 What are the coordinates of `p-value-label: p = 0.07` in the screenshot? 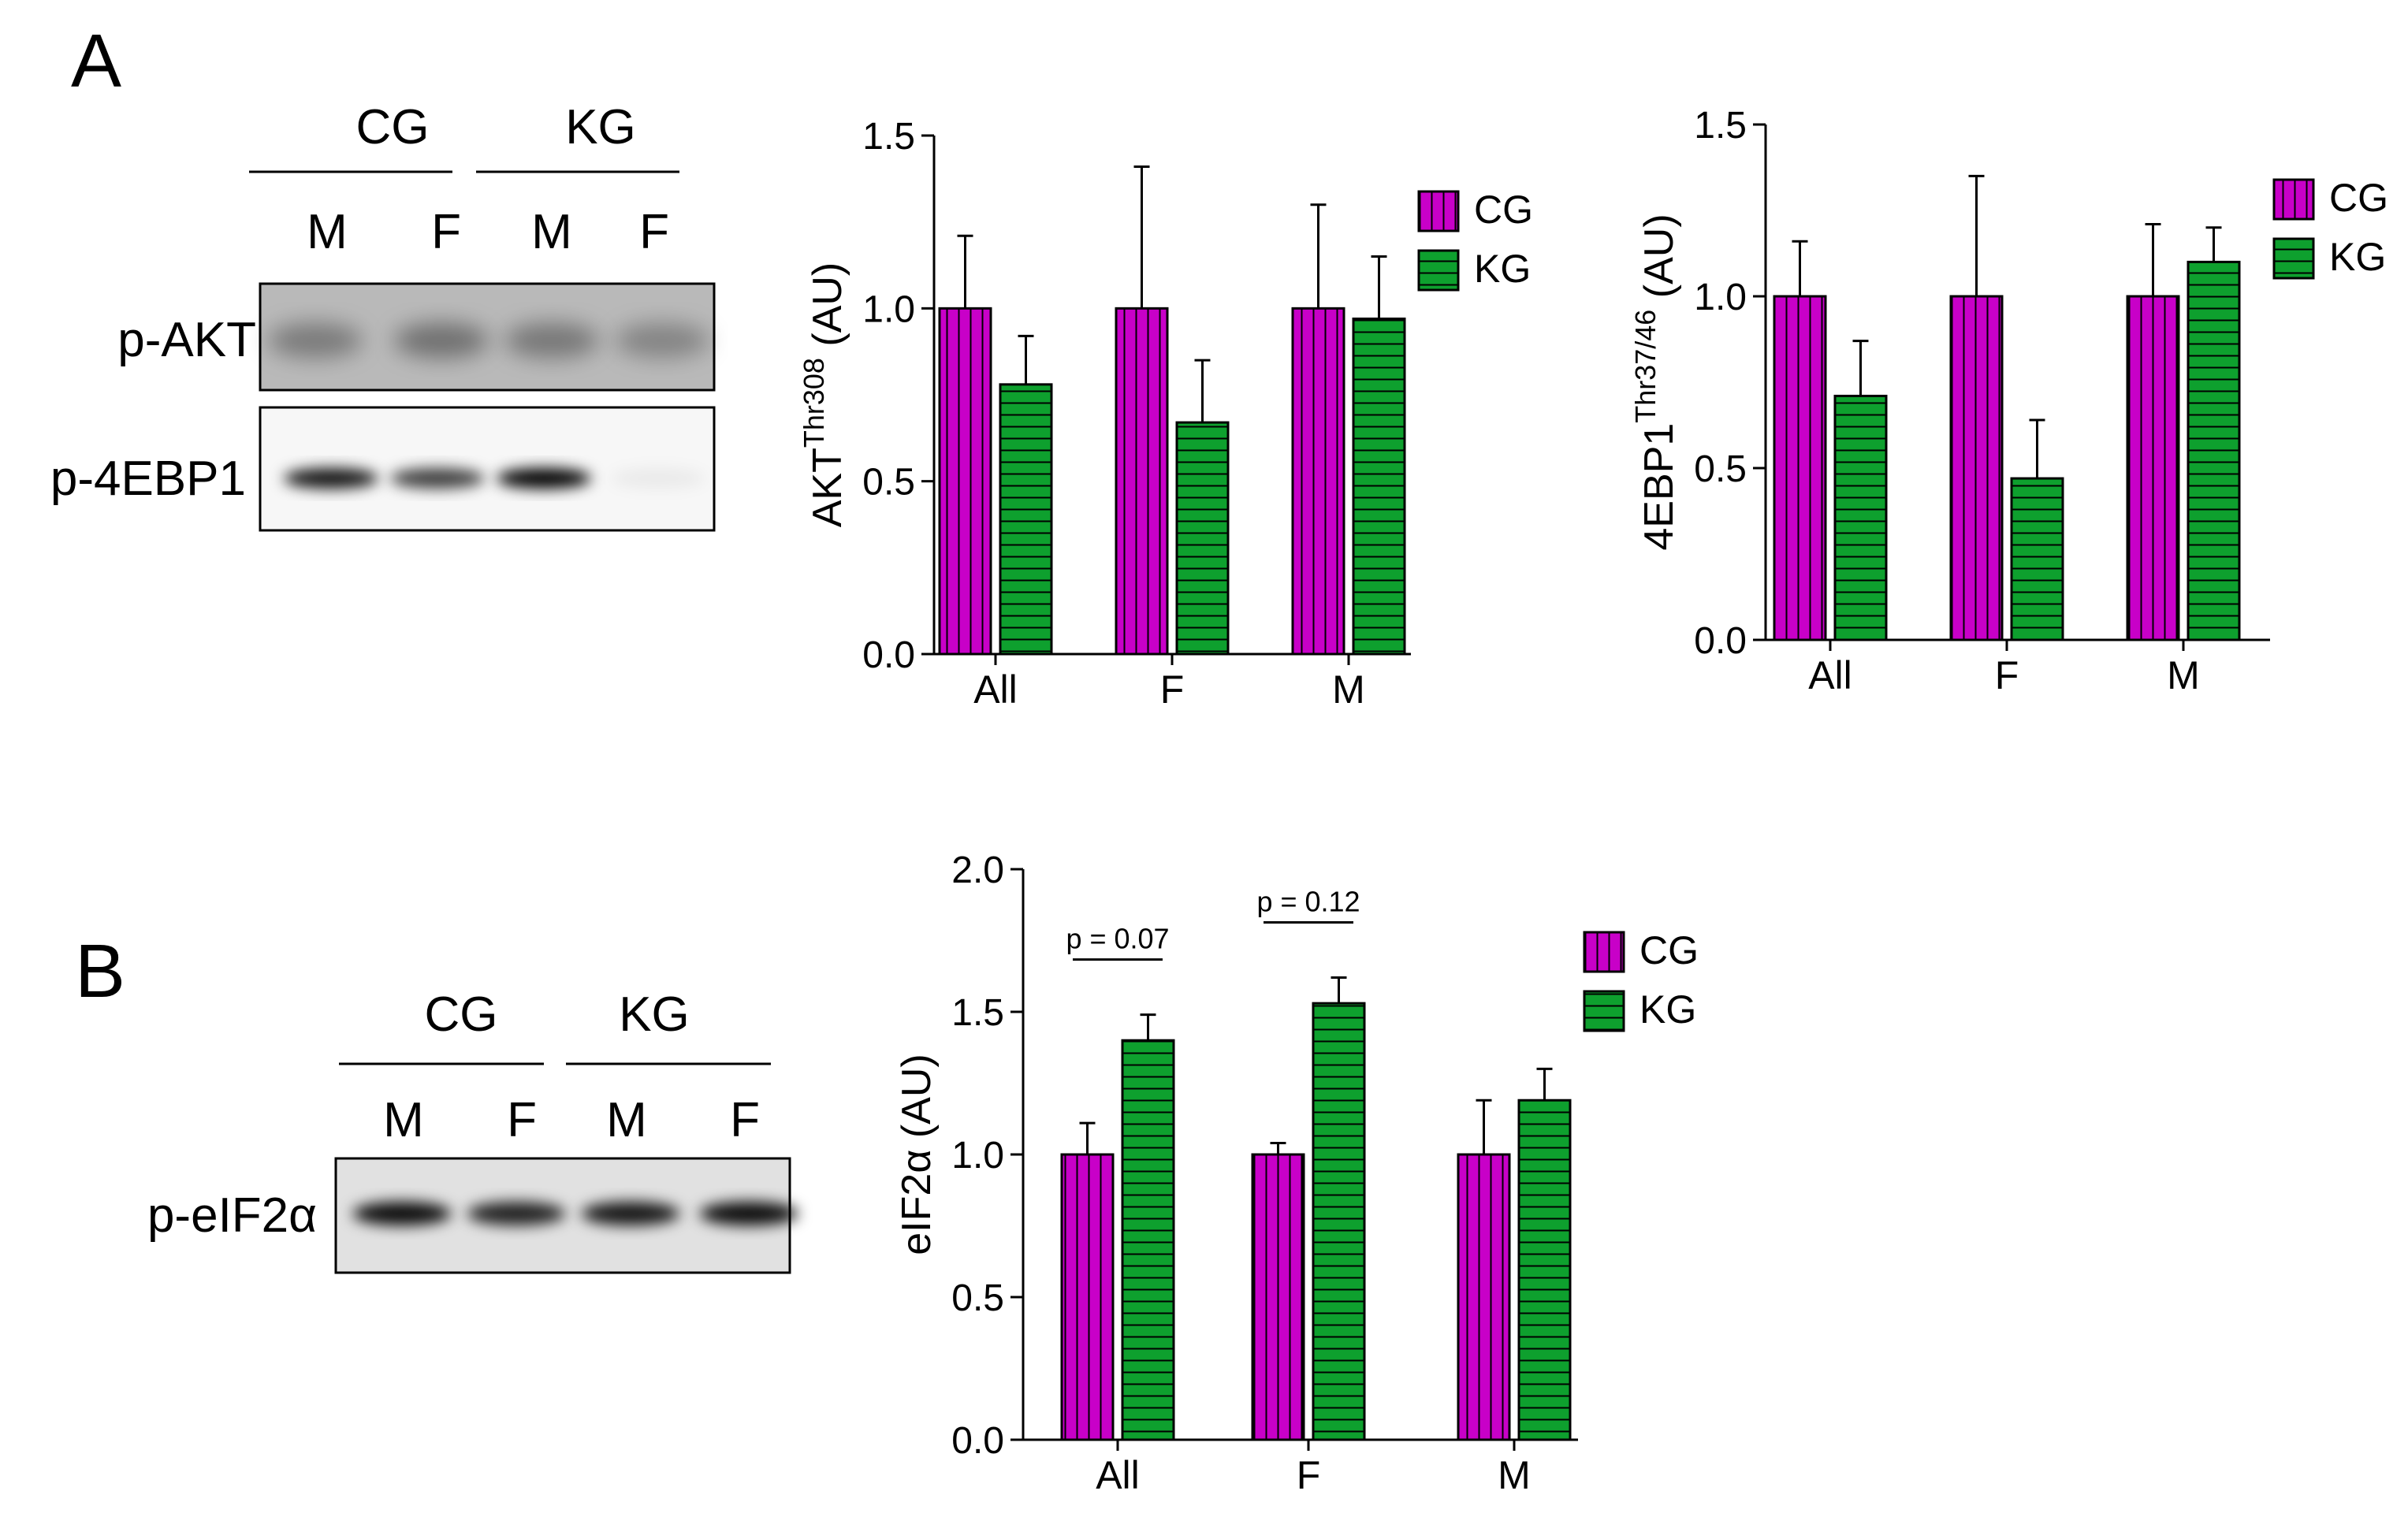 It's located at (1117, 939).